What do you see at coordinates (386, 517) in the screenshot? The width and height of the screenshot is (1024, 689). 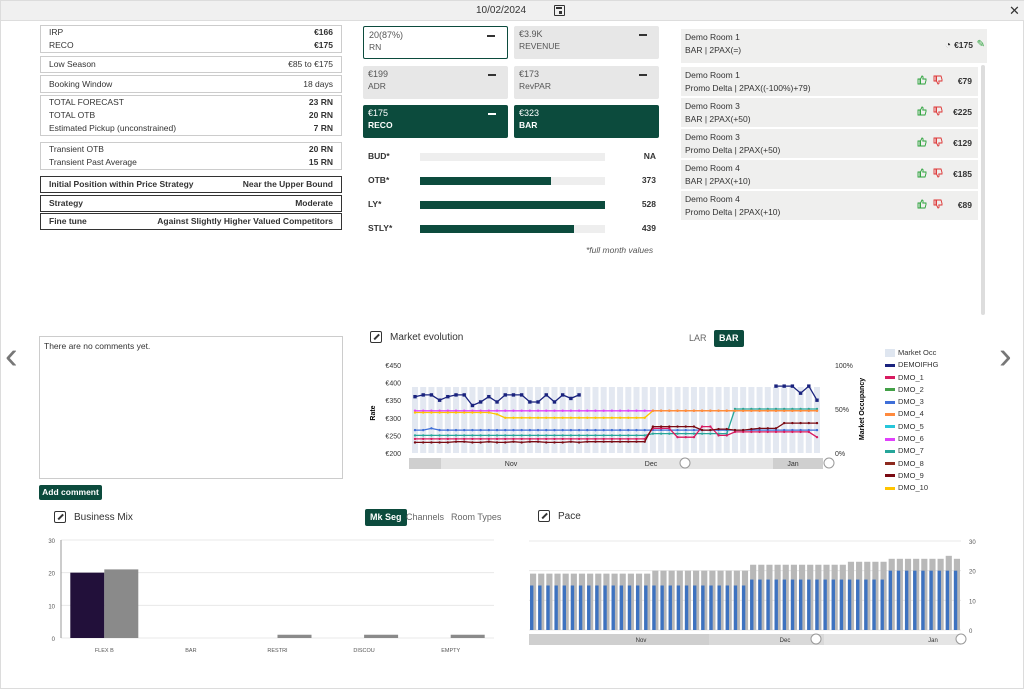 I see `tab-mk-seg: Mk Seg` at bounding box center [386, 517].